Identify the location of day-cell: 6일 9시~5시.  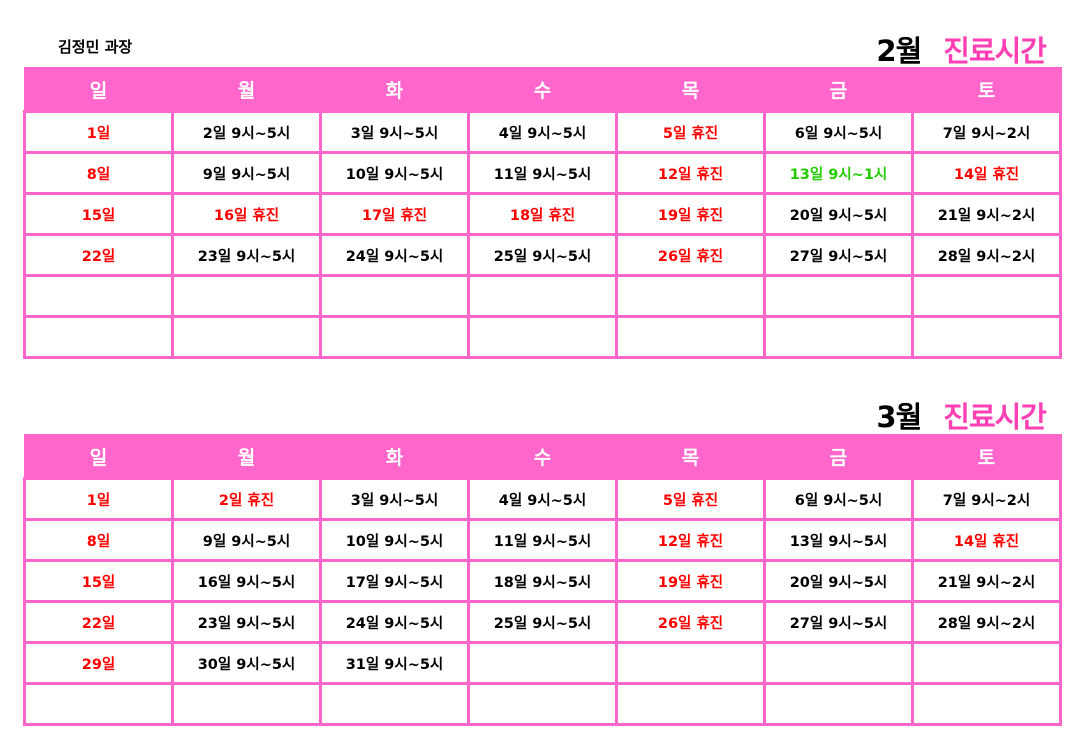
(838, 132).